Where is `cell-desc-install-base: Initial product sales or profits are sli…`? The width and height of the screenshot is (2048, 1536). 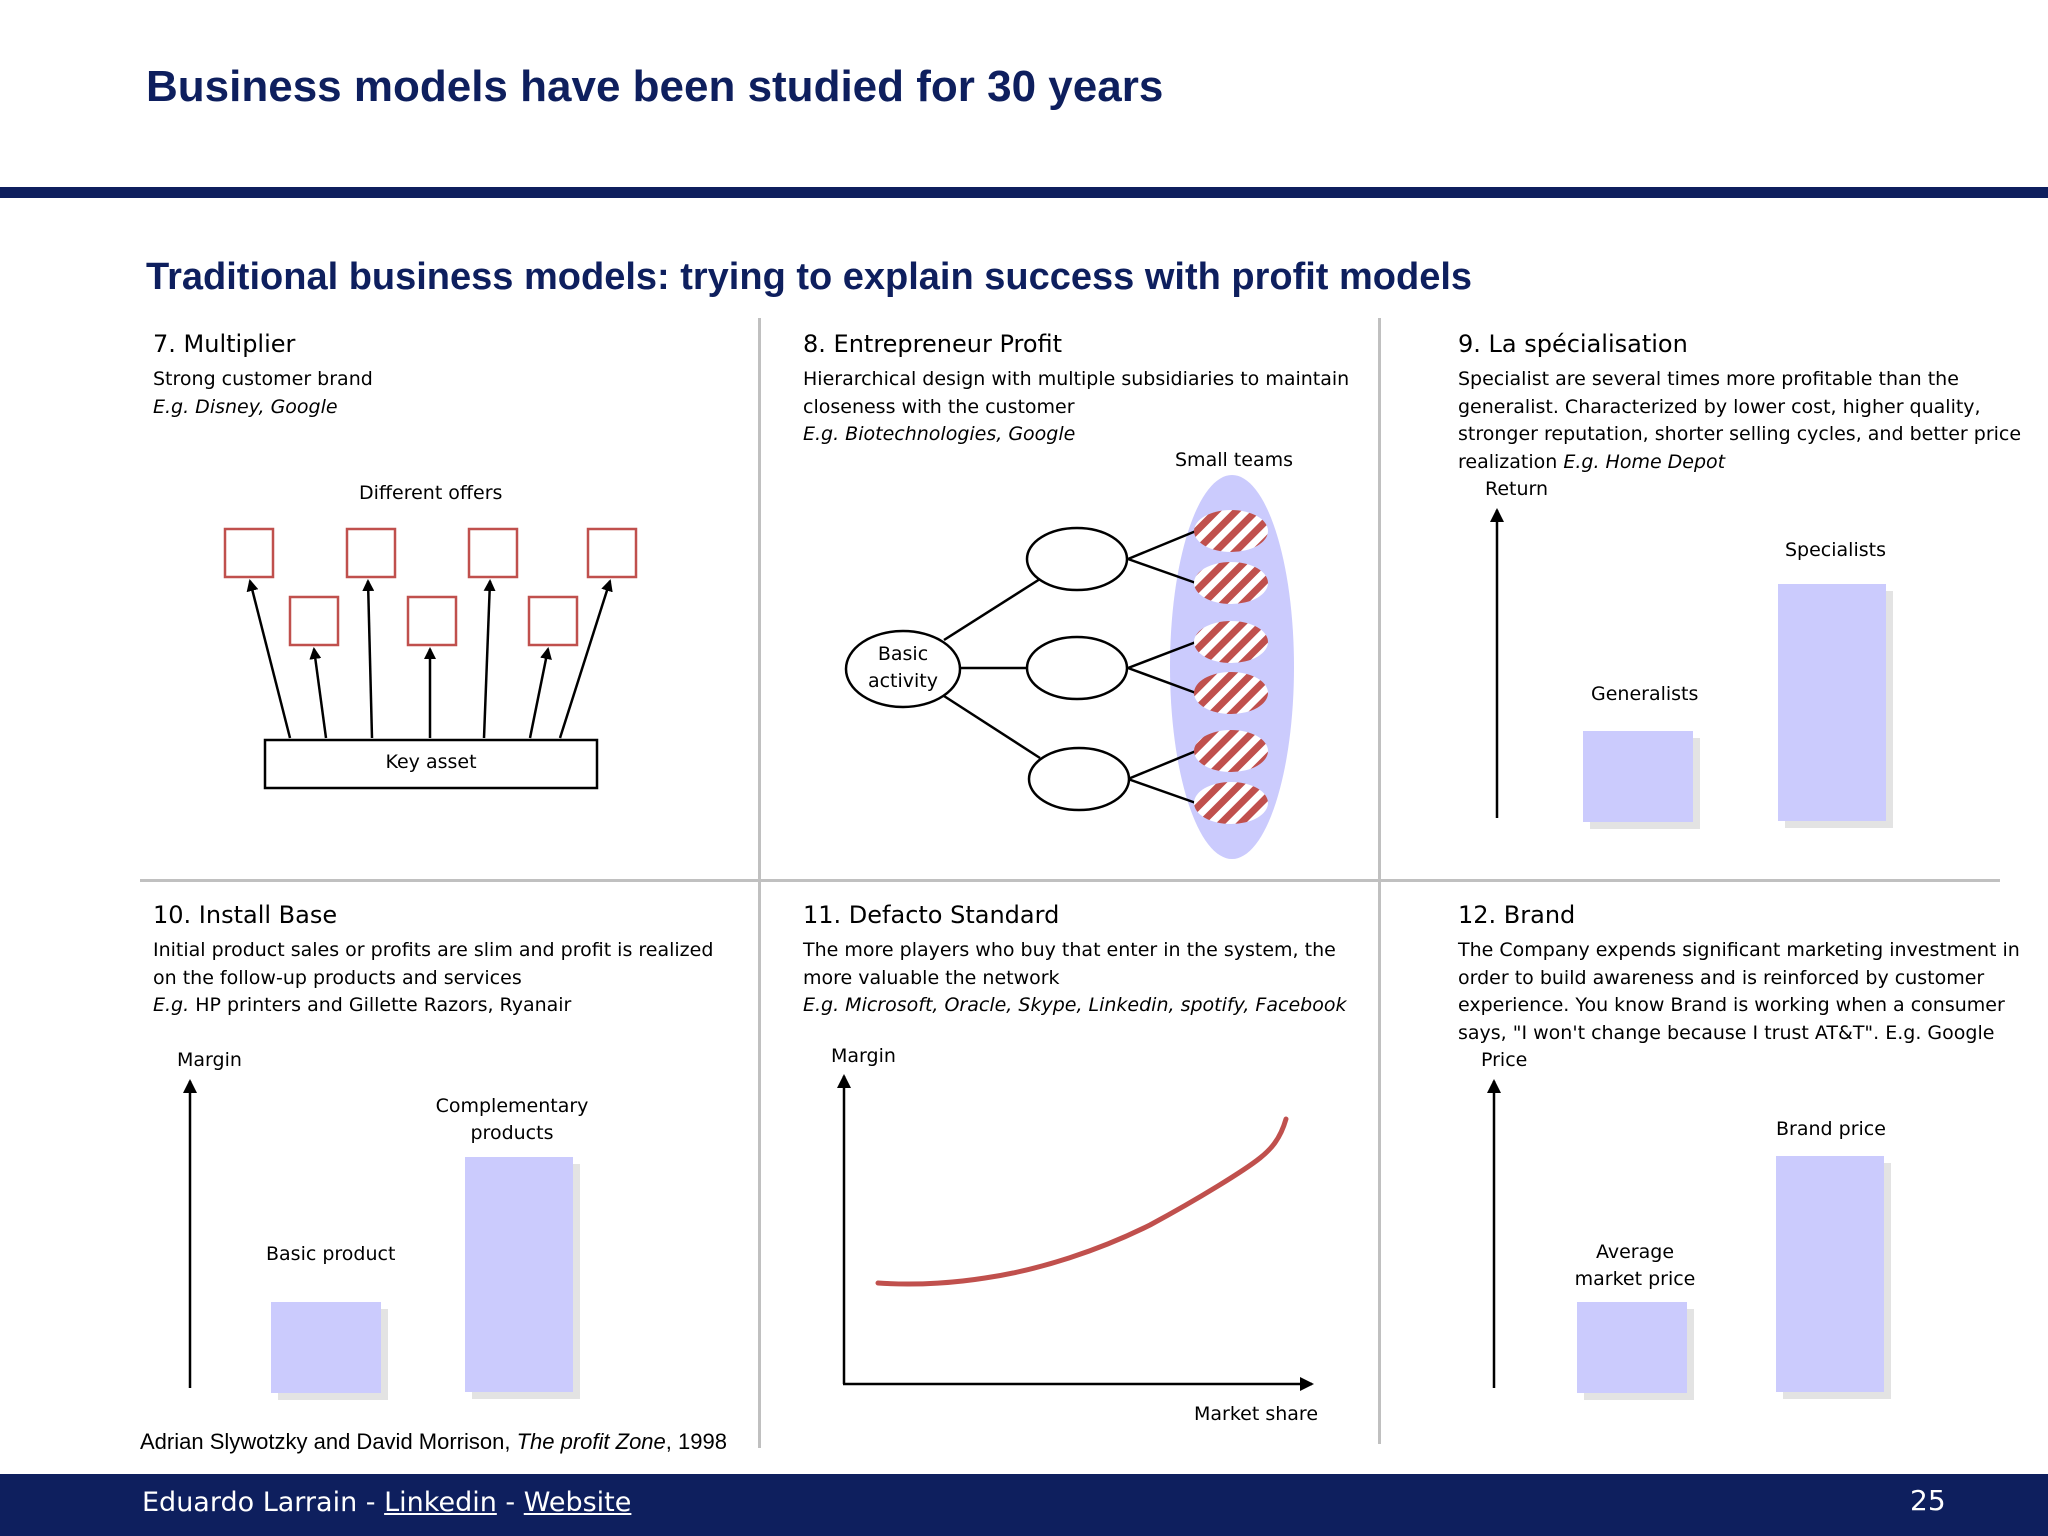
cell-desc-install-base: Initial product sales or profits are sli… is located at coordinates (443, 978).